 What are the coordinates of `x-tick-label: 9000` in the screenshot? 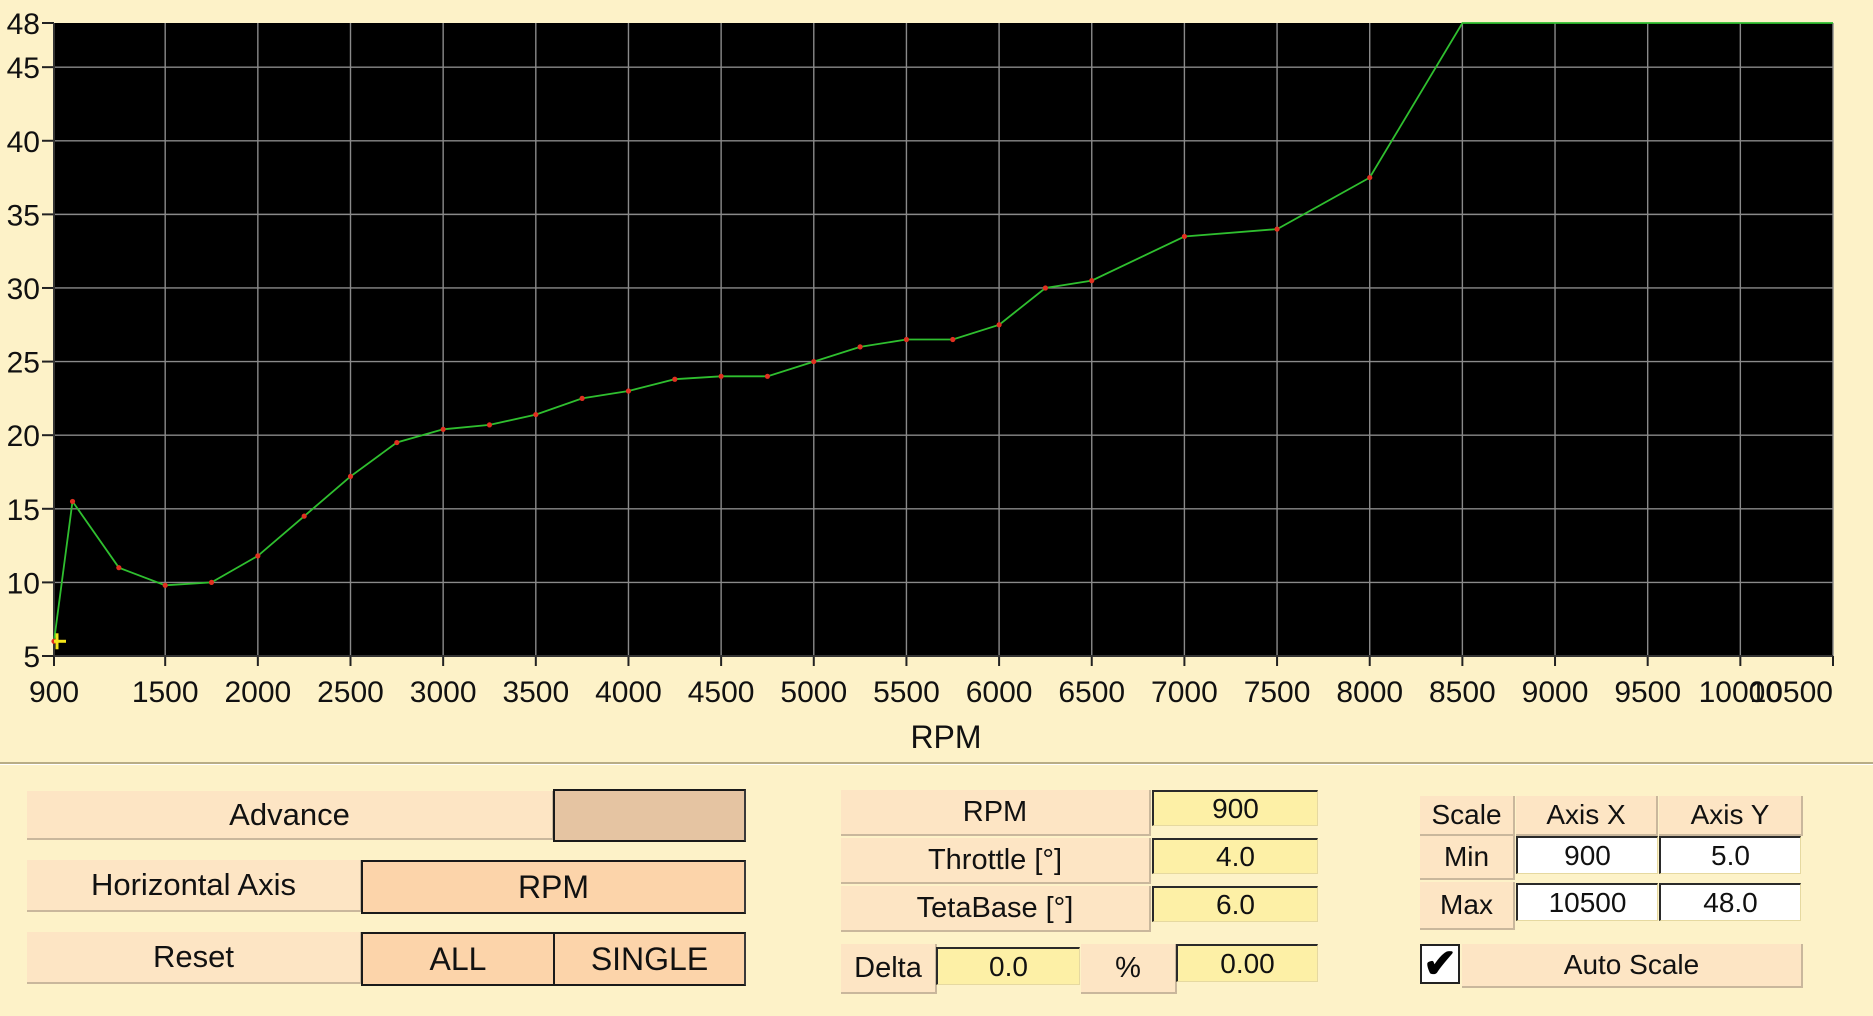 It's located at (1555, 692).